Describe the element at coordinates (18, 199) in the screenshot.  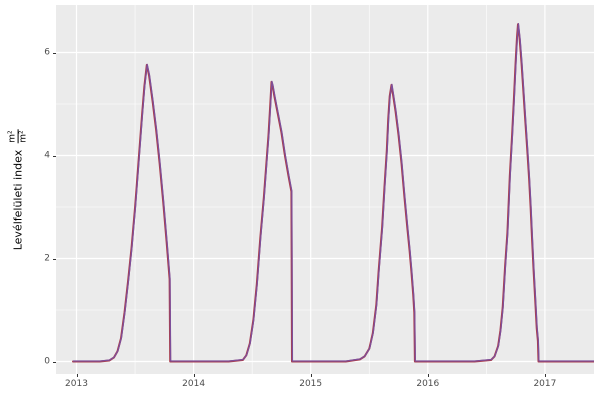
I see `y-axis-title-text: Levélfelületi index` at that location.